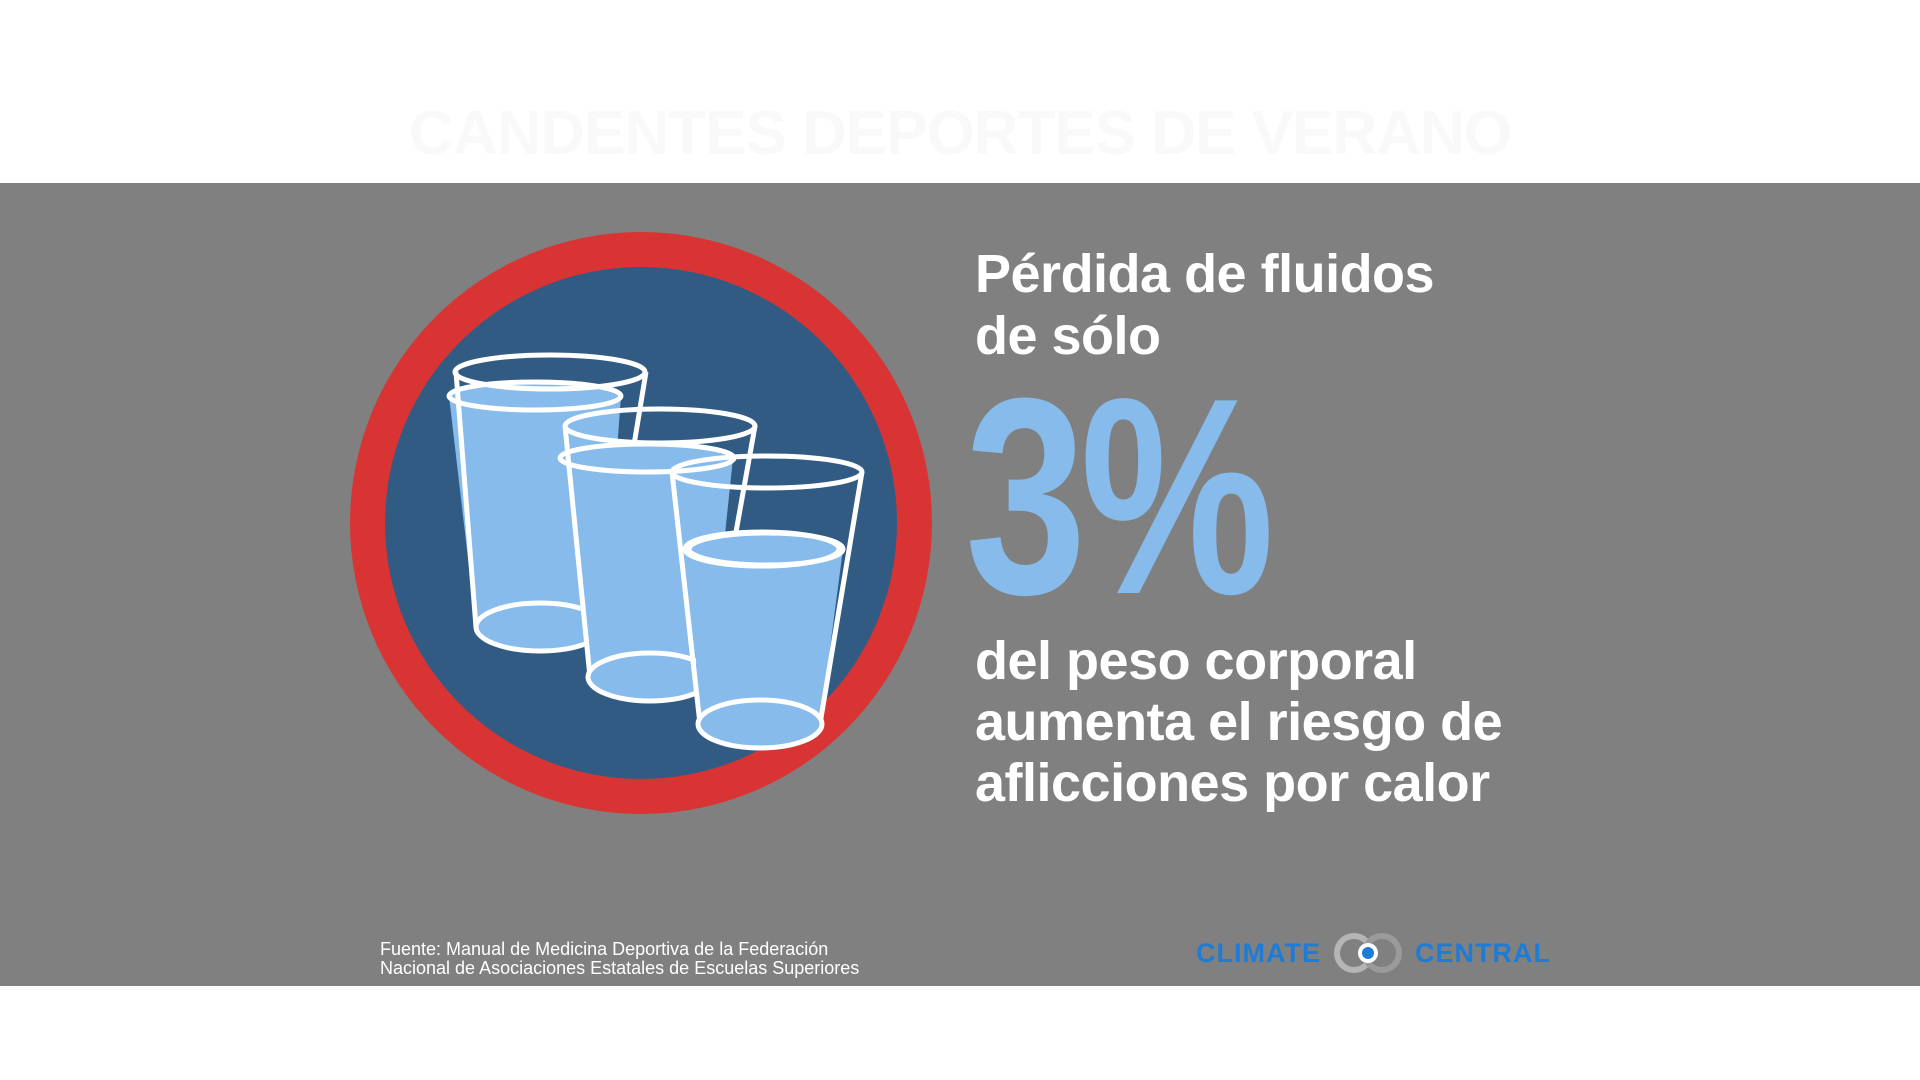 Image resolution: width=1920 pixels, height=1080 pixels. Describe the element at coordinates (1196, 661) in the screenshot. I see `body-line-1: del peso corporal` at that location.